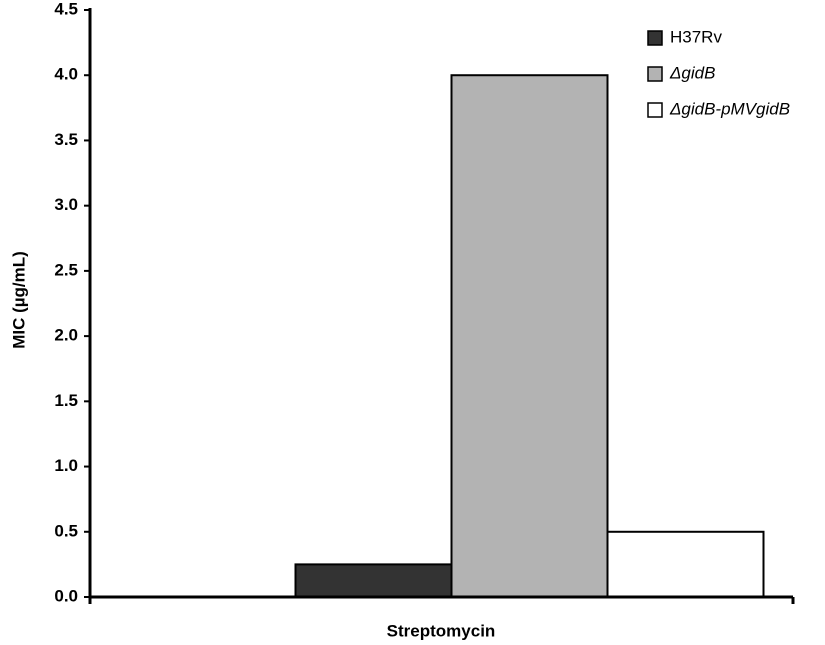  Describe the element at coordinates (18, 300) in the screenshot. I see `y-axis-label: MIC (µg/mL)` at that location.